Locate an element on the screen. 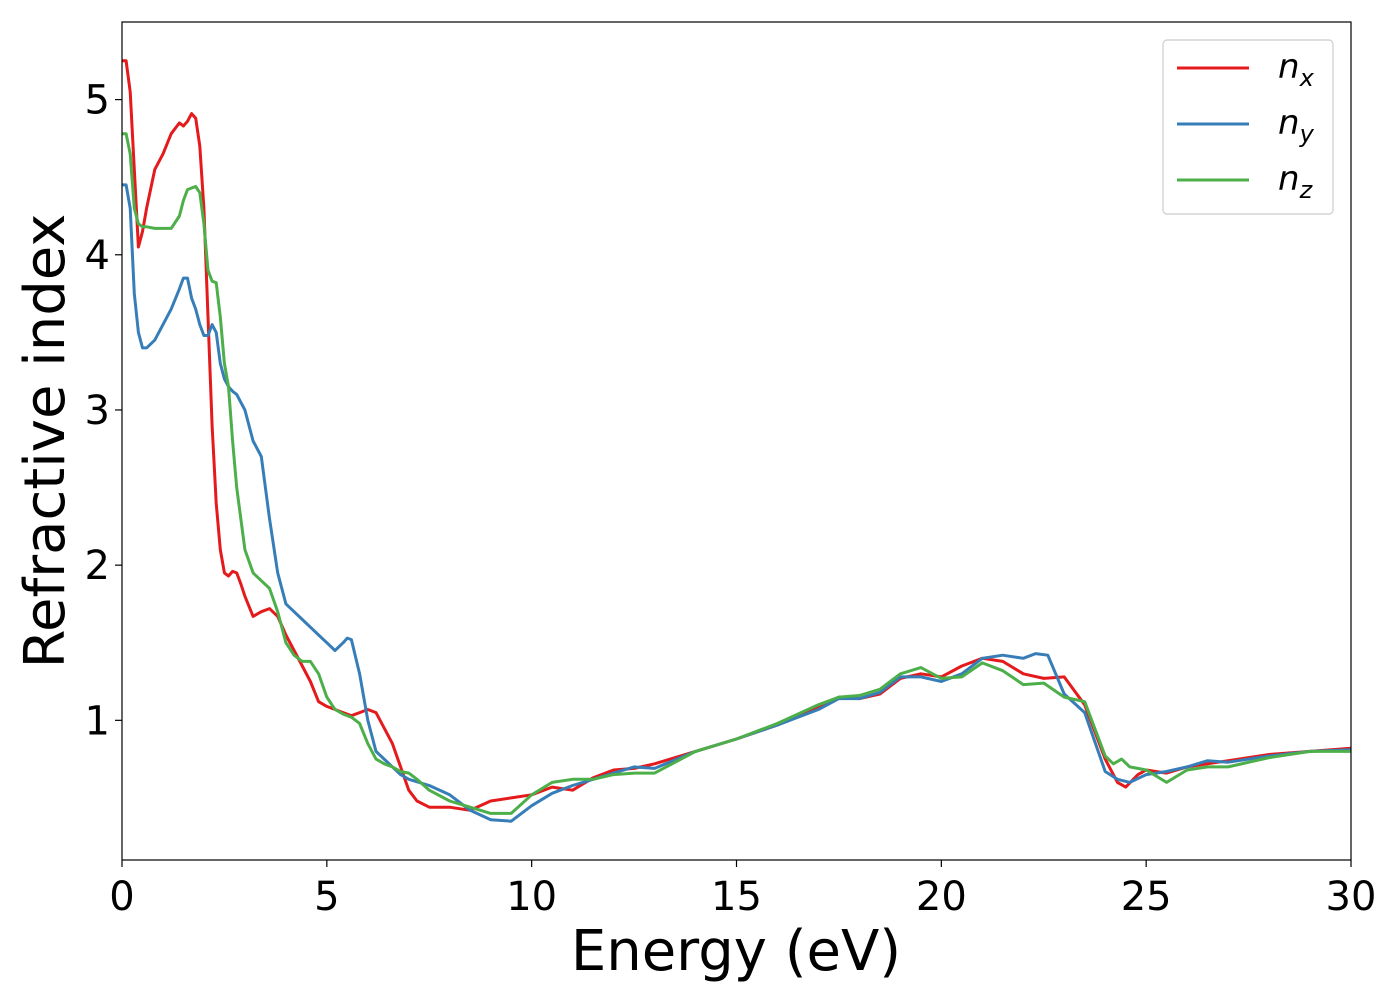 This screenshot has width=1400, height=1000. y-axis-label: Refractive index is located at coordinates (45, 441).